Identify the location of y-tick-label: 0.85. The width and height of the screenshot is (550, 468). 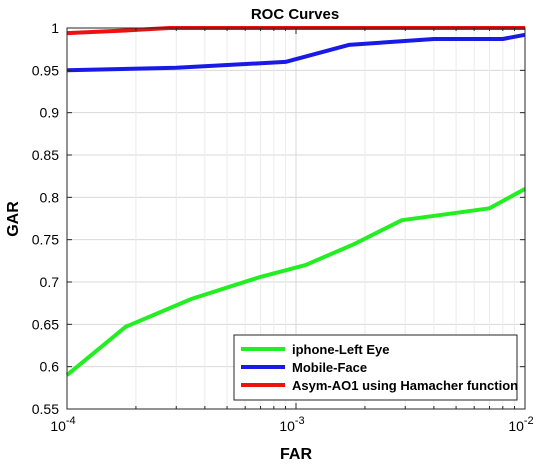
(45, 155).